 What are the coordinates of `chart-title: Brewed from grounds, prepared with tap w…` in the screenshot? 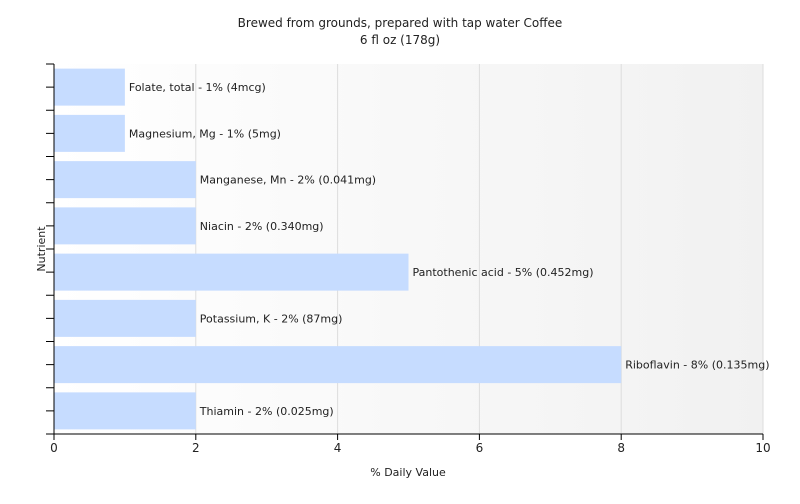 It's located at (400, 23).